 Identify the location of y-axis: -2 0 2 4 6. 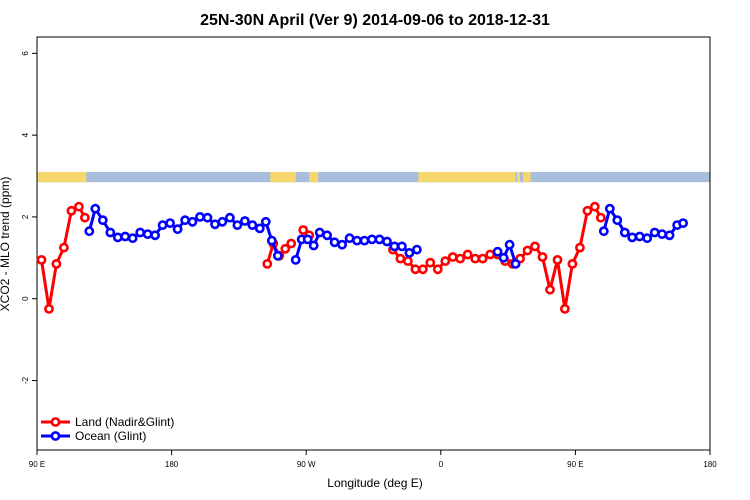
(29, 217).